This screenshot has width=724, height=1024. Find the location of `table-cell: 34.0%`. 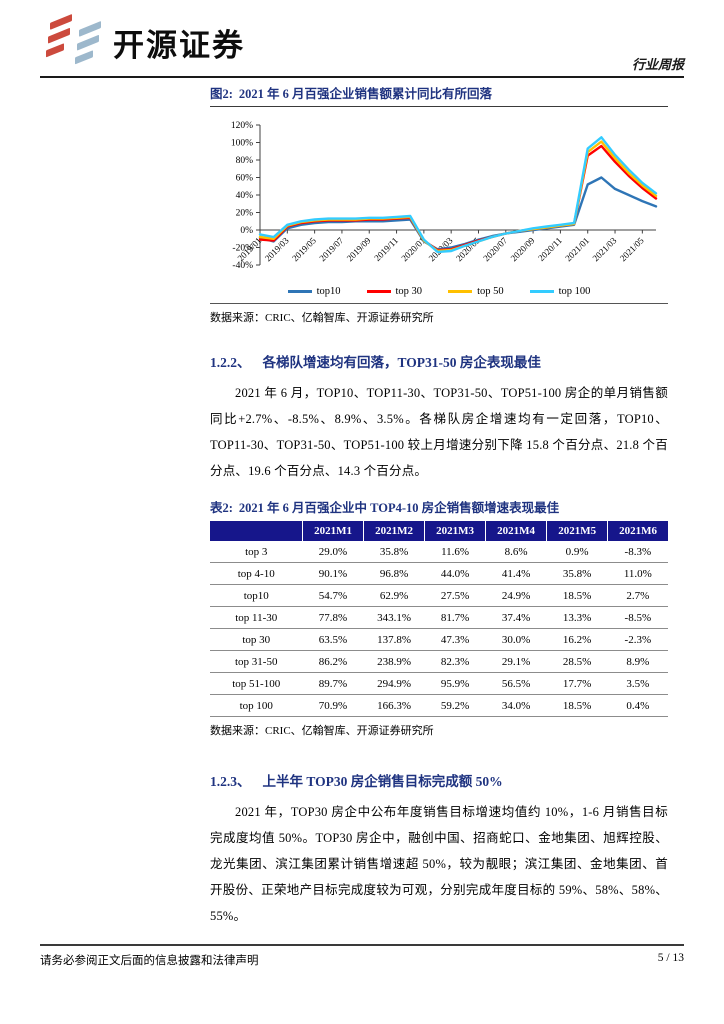

table-cell: 34.0% is located at coordinates (516, 705).